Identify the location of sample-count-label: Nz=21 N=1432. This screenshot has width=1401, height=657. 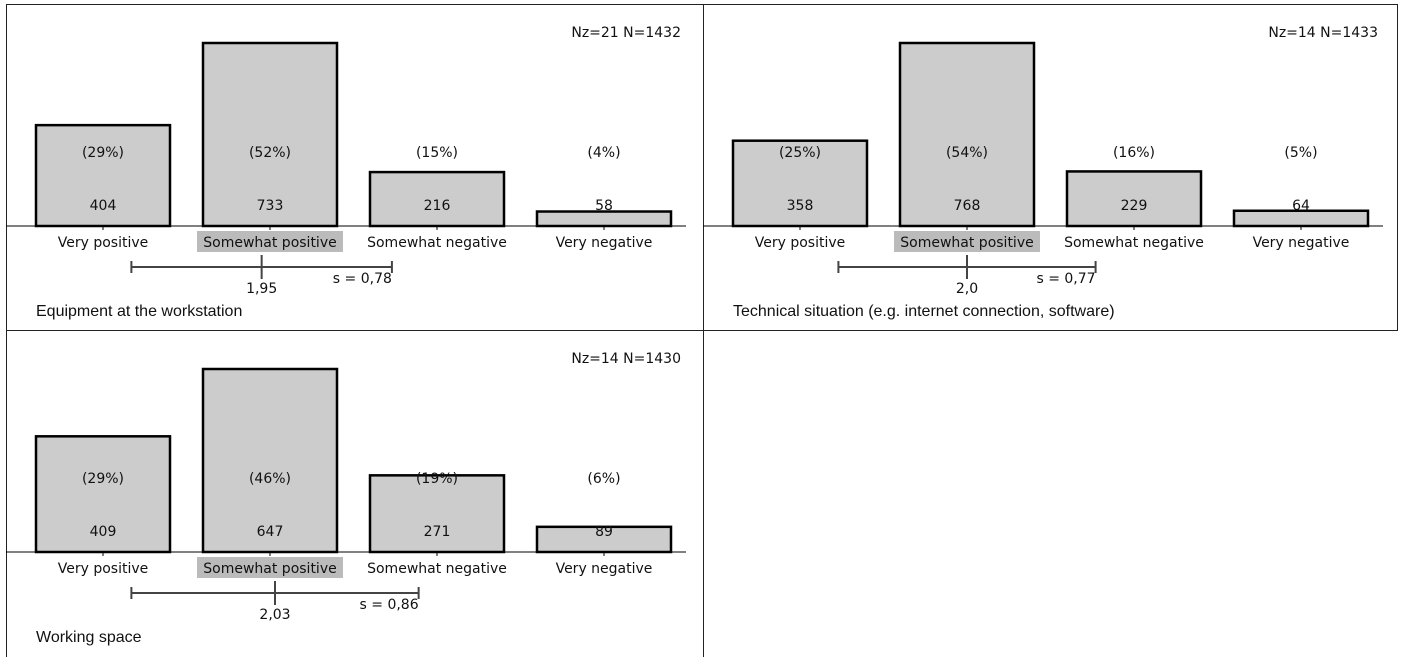
(626, 33).